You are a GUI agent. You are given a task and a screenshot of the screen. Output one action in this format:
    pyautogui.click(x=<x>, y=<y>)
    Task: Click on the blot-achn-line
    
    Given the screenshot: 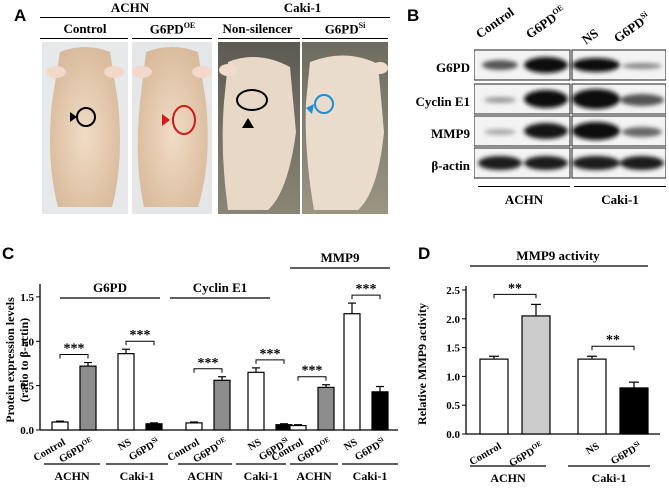 What is the action you would take?
    pyautogui.click(x=524, y=186)
    